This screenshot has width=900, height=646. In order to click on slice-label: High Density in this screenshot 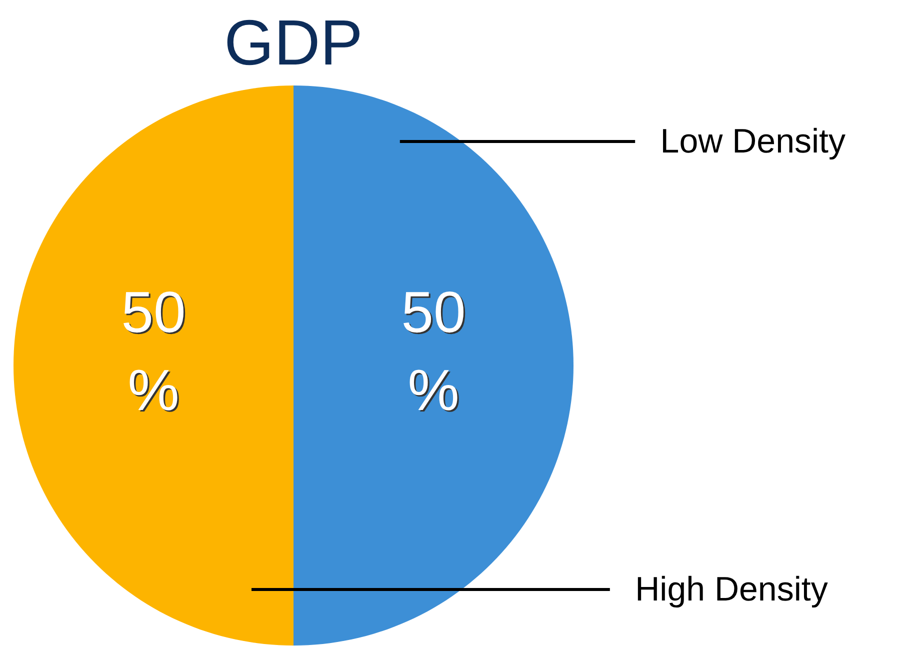, I will do `click(731, 589)`.